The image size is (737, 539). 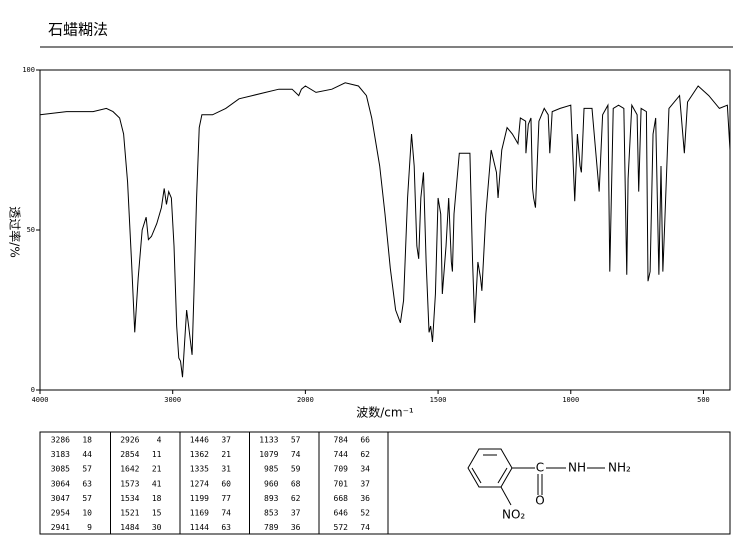 What do you see at coordinates (341, 513) in the screenshot?
I see `peak-wavenumber: 646` at bounding box center [341, 513].